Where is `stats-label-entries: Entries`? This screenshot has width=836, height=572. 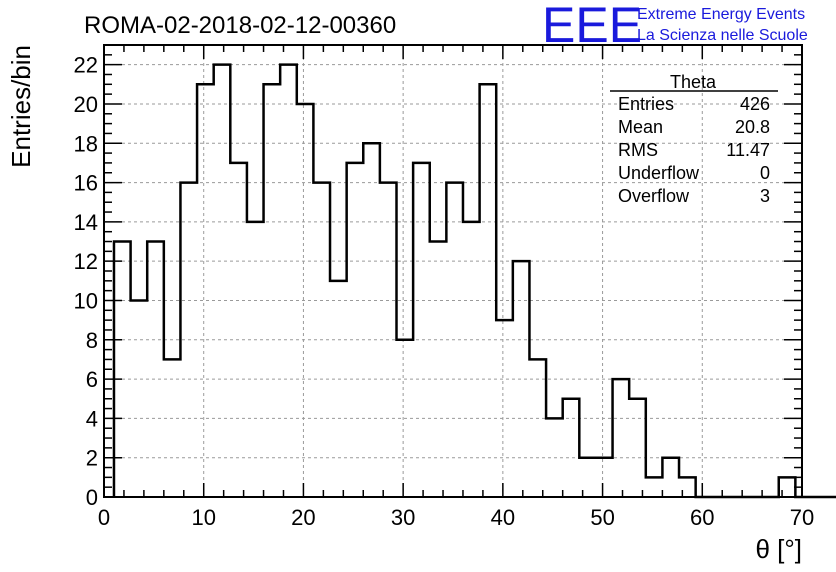 stats-label-entries: Entries is located at coordinates (646, 104).